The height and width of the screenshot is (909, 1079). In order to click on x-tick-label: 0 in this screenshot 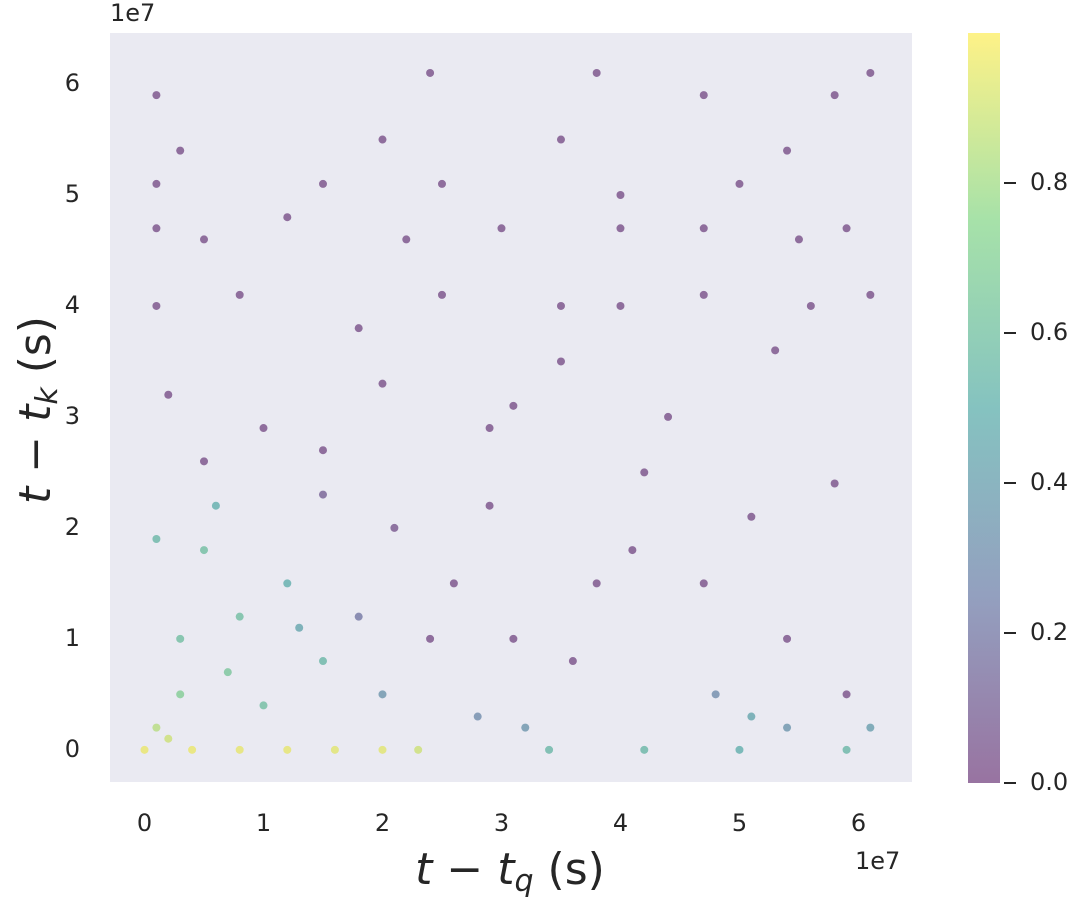, I will do `click(144, 823)`.